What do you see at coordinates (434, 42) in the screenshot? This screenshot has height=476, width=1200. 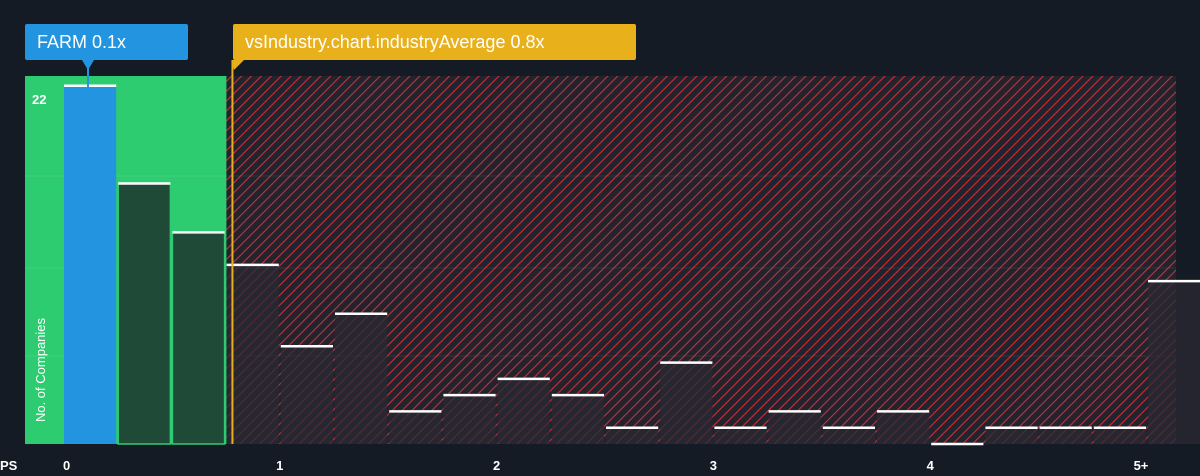 I see `industry-average-callout: vsIndustry.chart.industryAverage 0.8x` at bounding box center [434, 42].